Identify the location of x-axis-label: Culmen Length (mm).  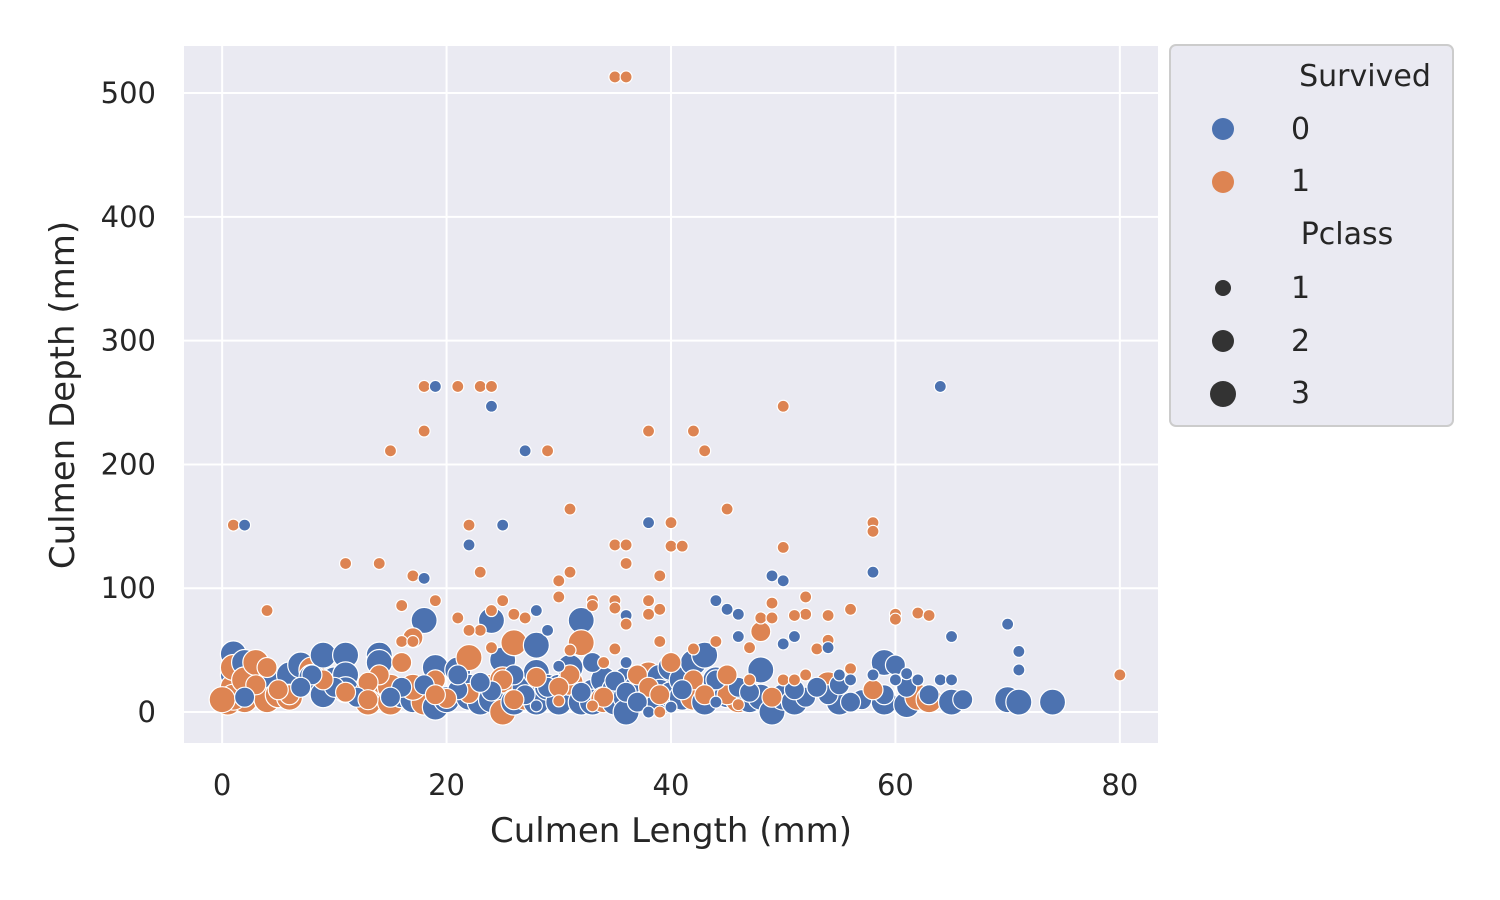
(671, 831).